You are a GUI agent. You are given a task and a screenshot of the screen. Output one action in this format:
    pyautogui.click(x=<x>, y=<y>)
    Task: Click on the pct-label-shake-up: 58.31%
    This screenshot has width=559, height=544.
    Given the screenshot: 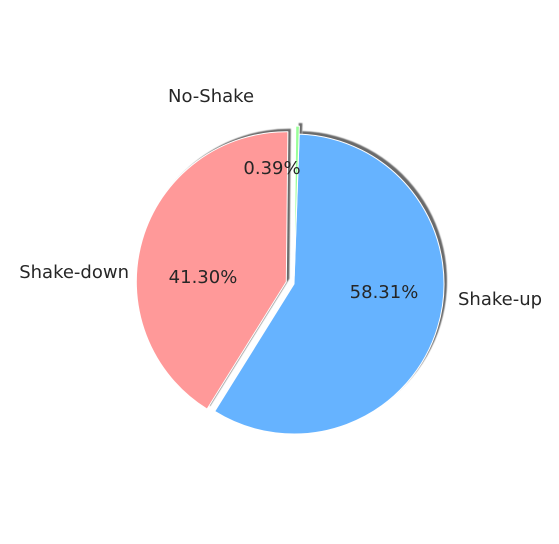 What is the action you would take?
    pyautogui.click(x=384, y=292)
    